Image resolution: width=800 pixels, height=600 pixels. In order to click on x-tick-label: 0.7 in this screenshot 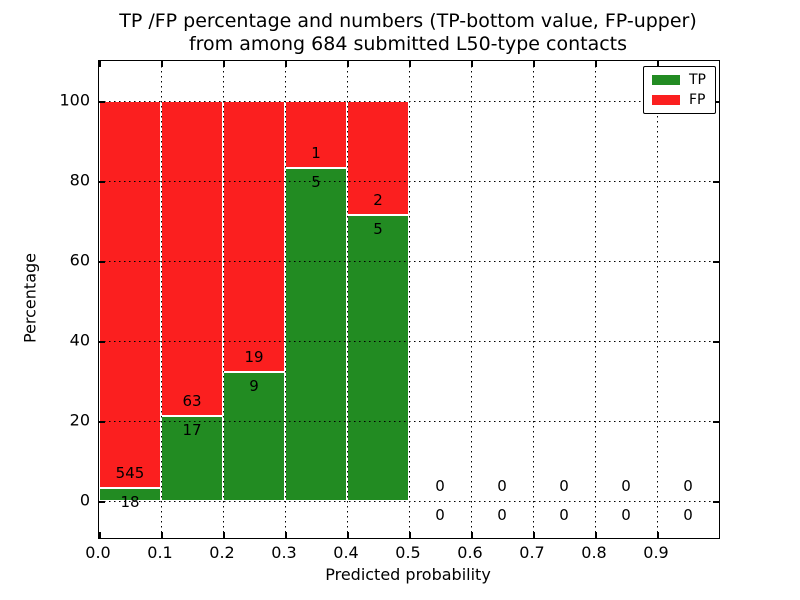, I will do `click(532, 552)`.